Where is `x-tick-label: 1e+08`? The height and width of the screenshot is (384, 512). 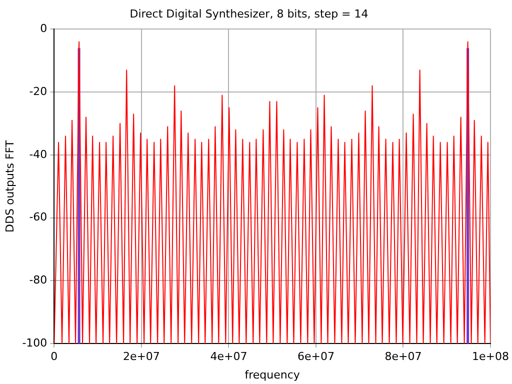 x-tick-label: 1e+08 is located at coordinates (490, 357).